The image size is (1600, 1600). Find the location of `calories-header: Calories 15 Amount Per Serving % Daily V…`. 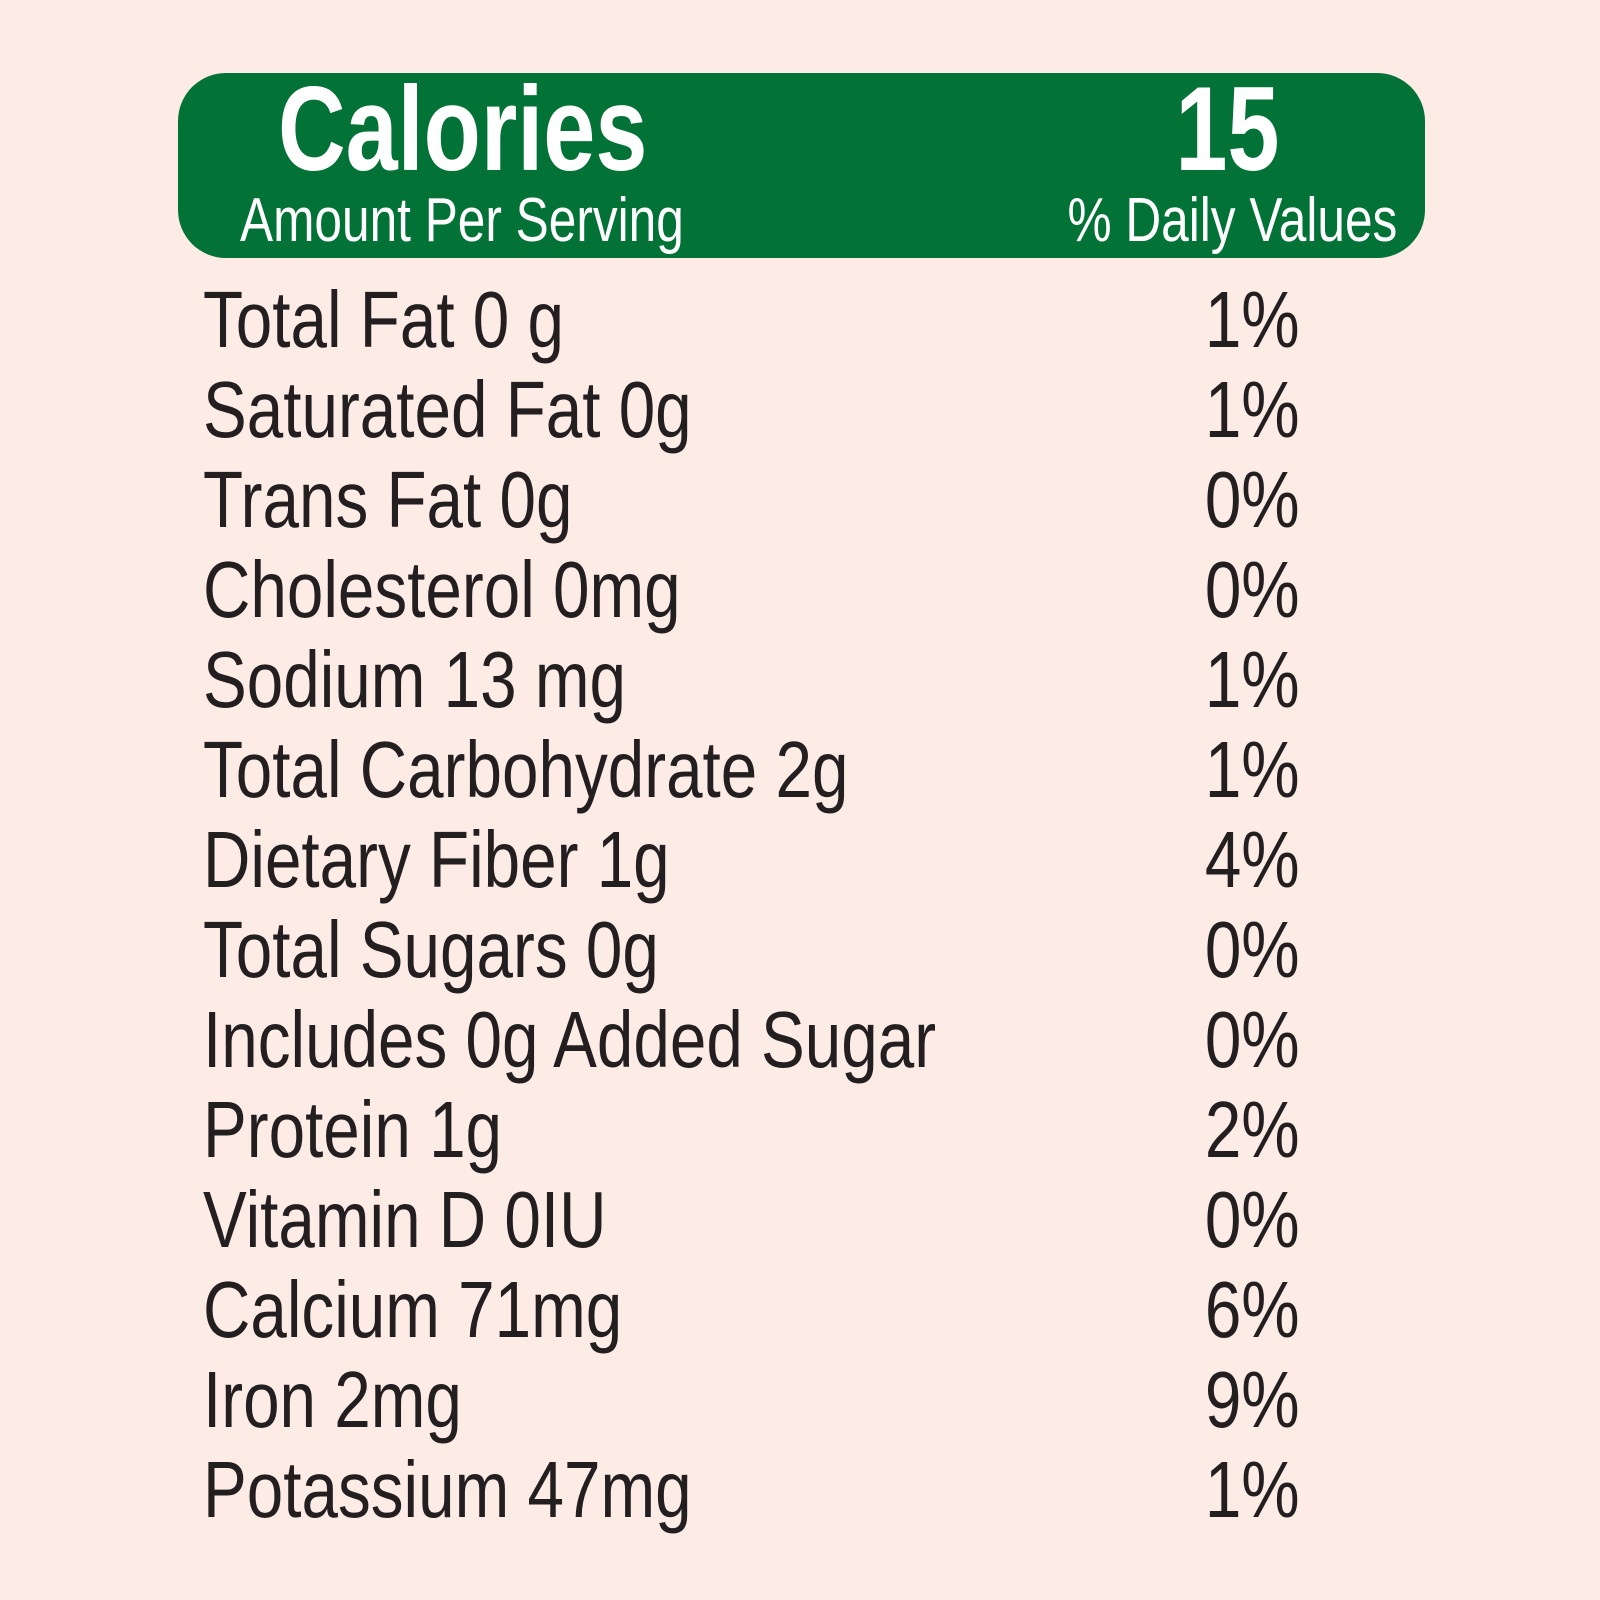

calories-header: Calories 15 Amount Per Serving % Daily V… is located at coordinates (801, 160).